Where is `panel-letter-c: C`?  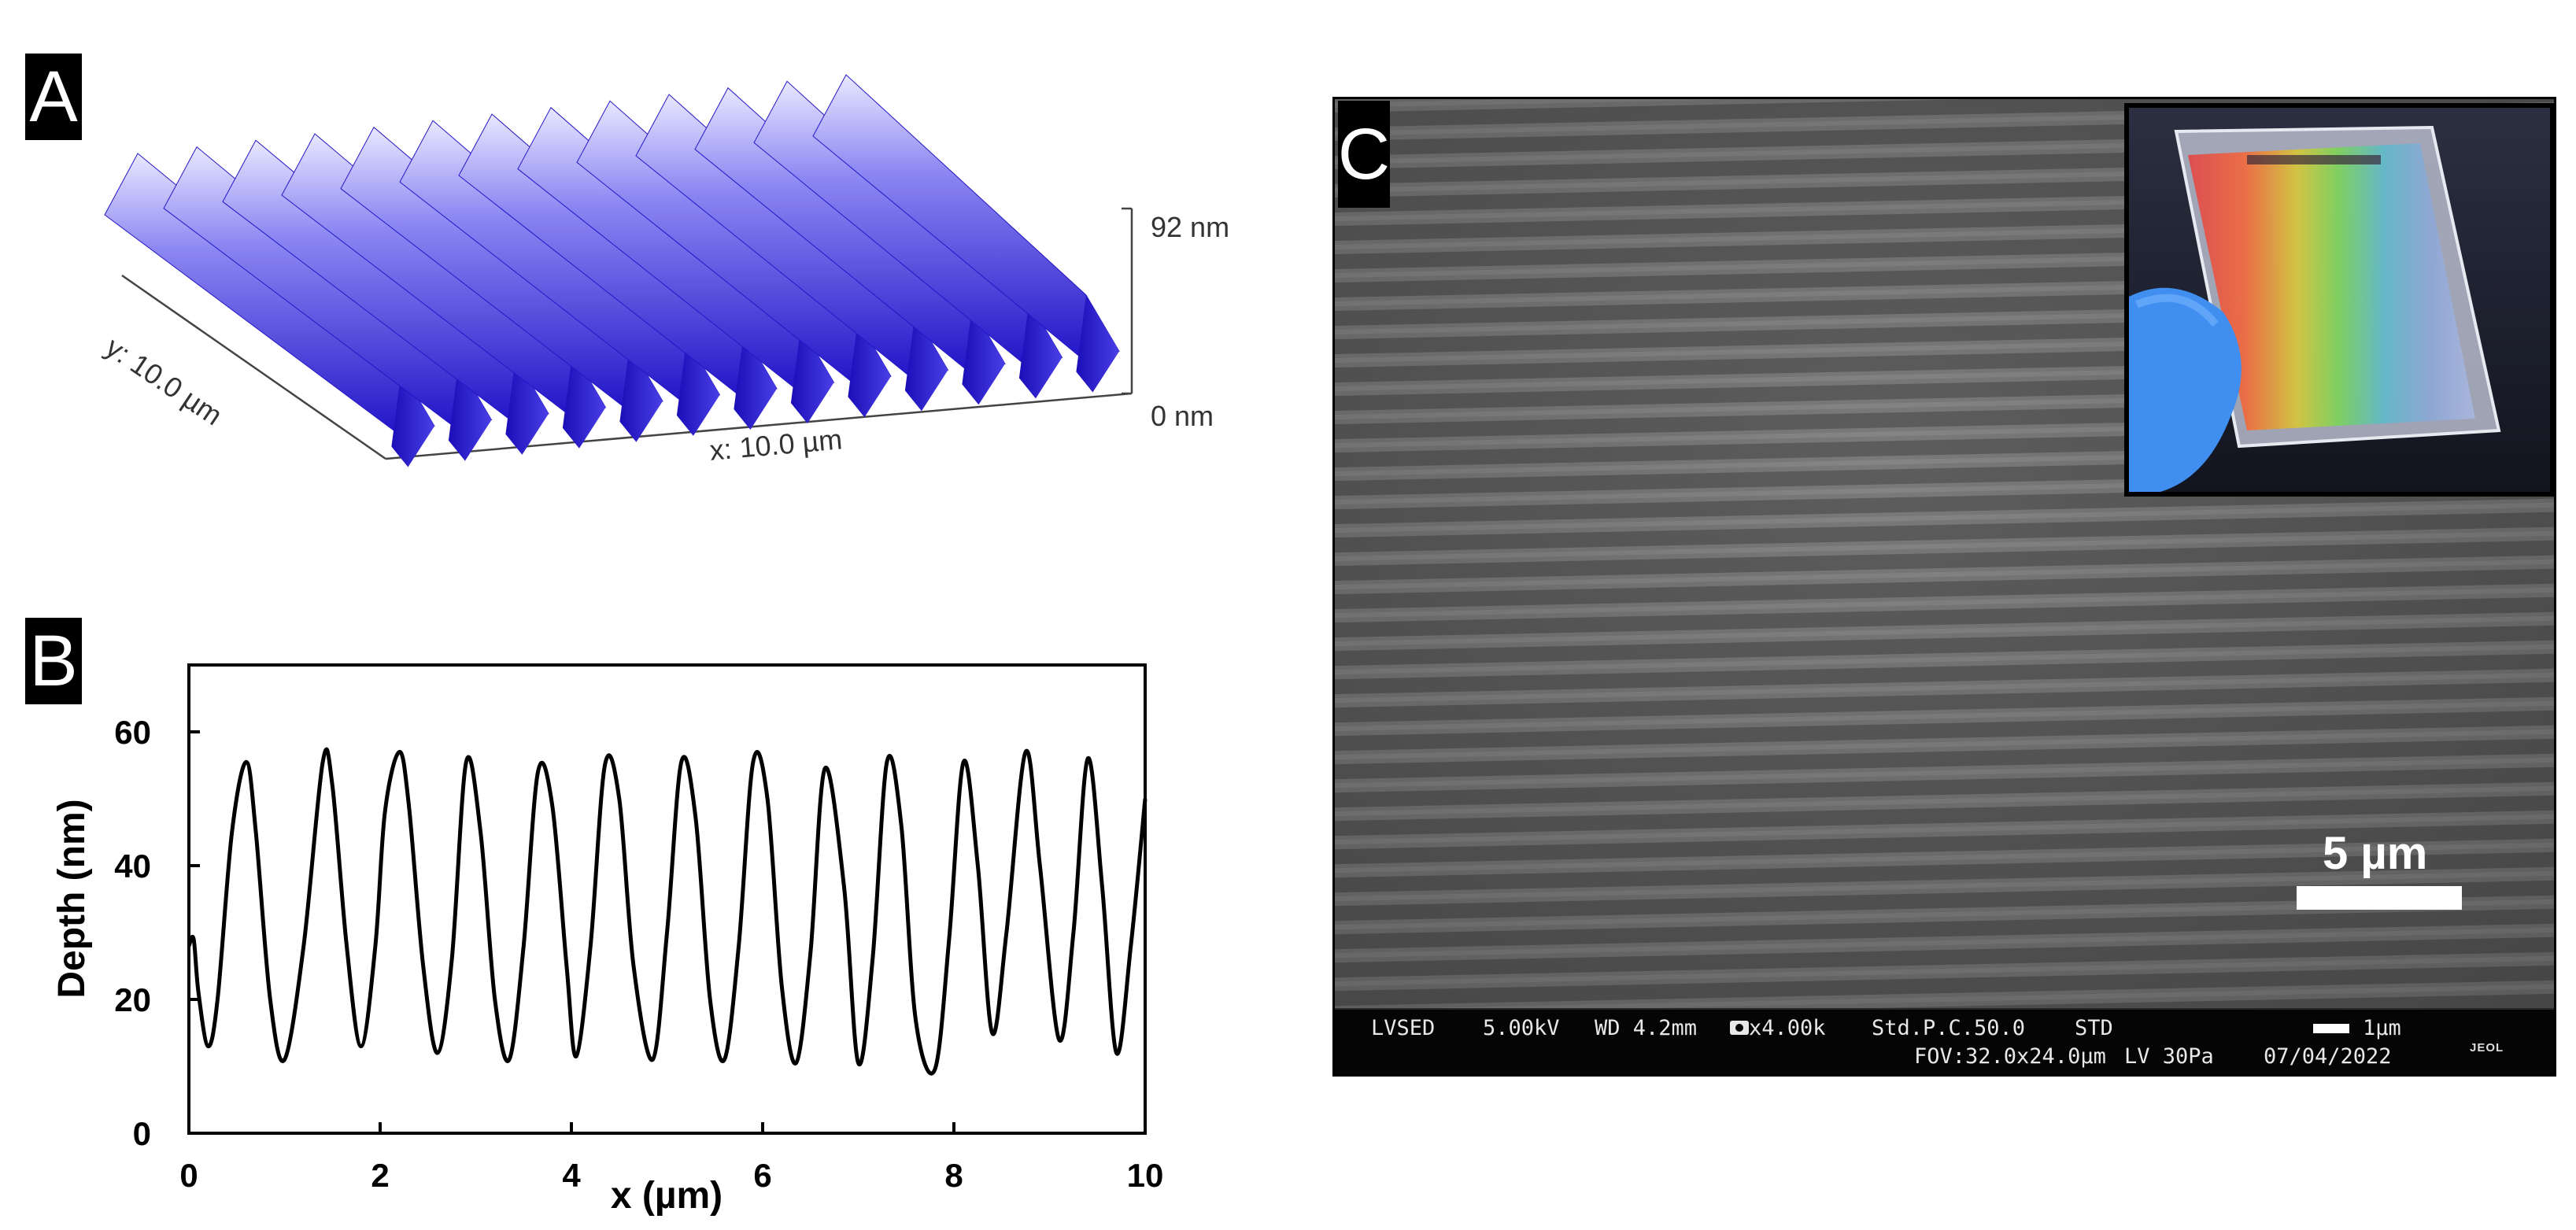 panel-letter-c: C is located at coordinates (1364, 154).